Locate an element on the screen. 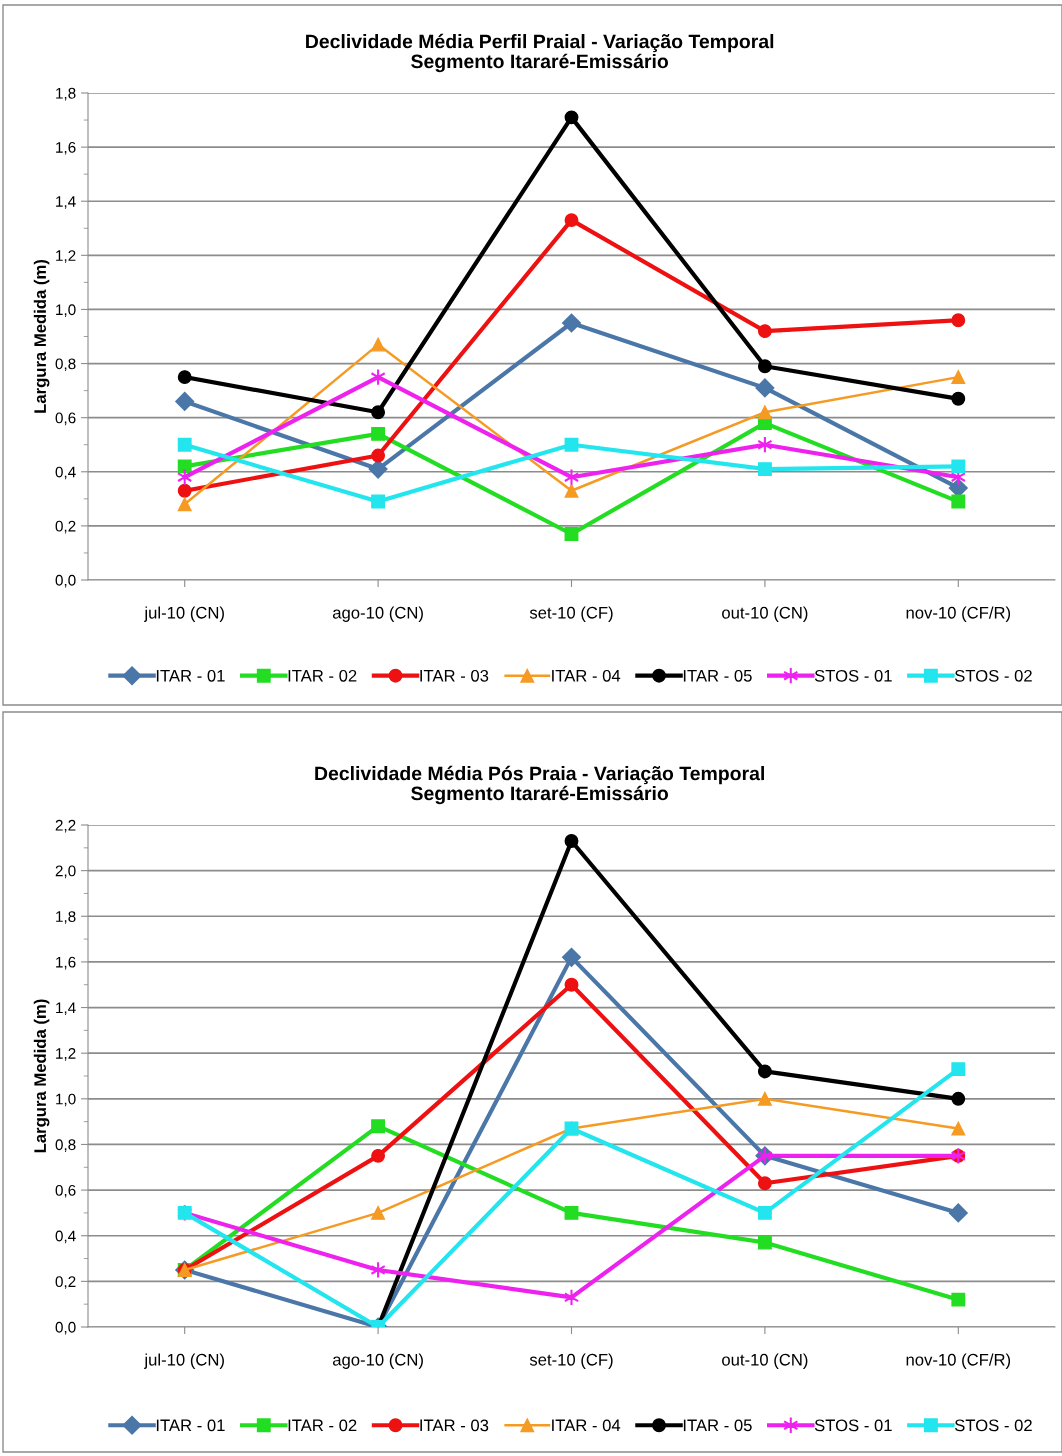 This screenshot has width=1062, height=1456. chart-title: Declividade Média Pós Praia - Variação Temporal is located at coordinates (539, 775).